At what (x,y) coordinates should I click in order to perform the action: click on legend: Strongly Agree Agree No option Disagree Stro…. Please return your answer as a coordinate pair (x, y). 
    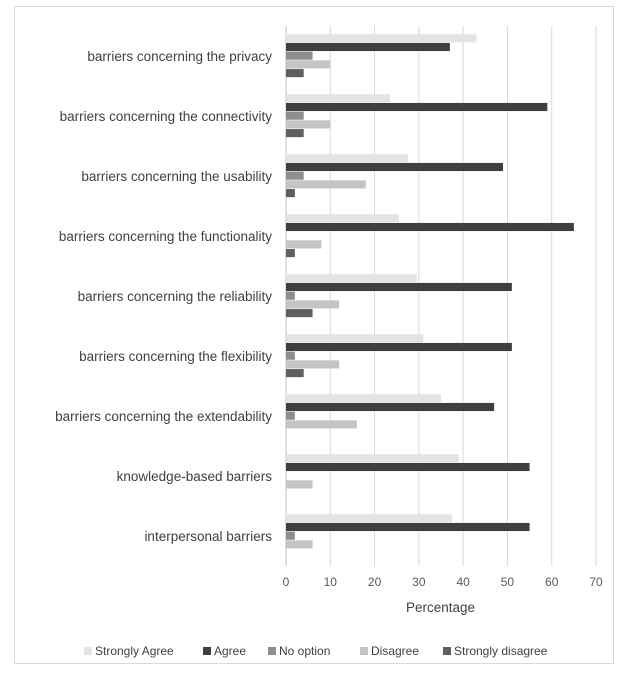
    Looking at the image, I should click on (316, 651).